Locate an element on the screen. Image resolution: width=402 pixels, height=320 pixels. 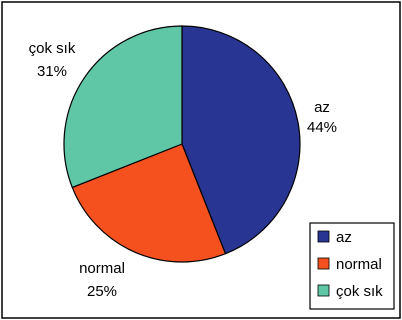
slice-label-cok-sik-name: çok sık is located at coordinates (52, 48).